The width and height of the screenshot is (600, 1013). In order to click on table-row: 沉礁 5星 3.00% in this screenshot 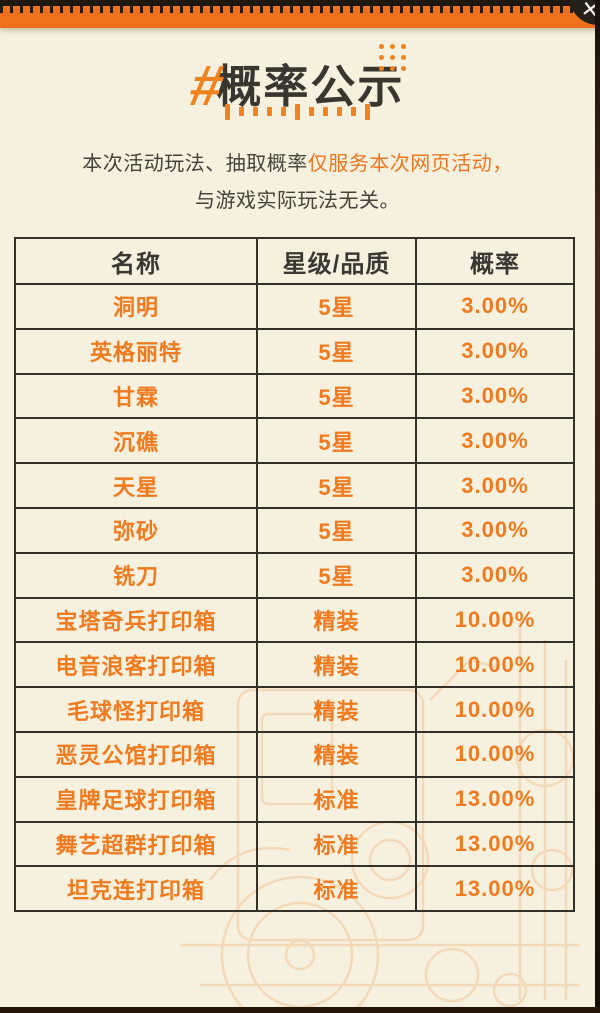, I will do `click(294, 441)`.